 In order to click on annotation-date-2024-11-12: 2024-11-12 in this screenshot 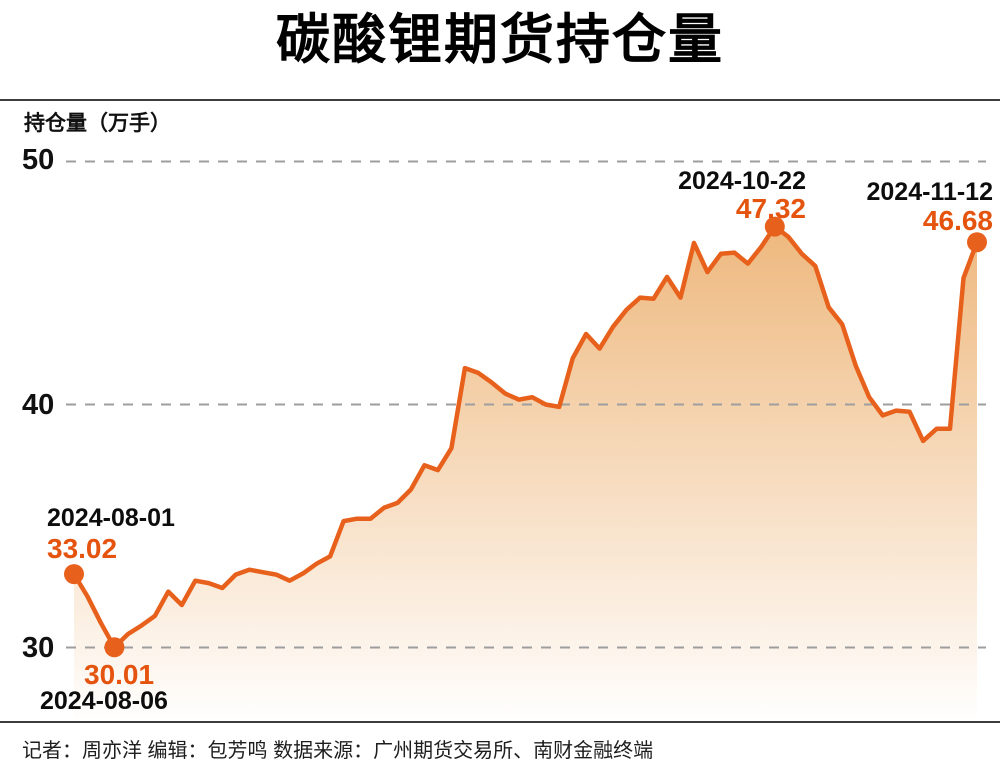, I will do `click(929, 192)`.